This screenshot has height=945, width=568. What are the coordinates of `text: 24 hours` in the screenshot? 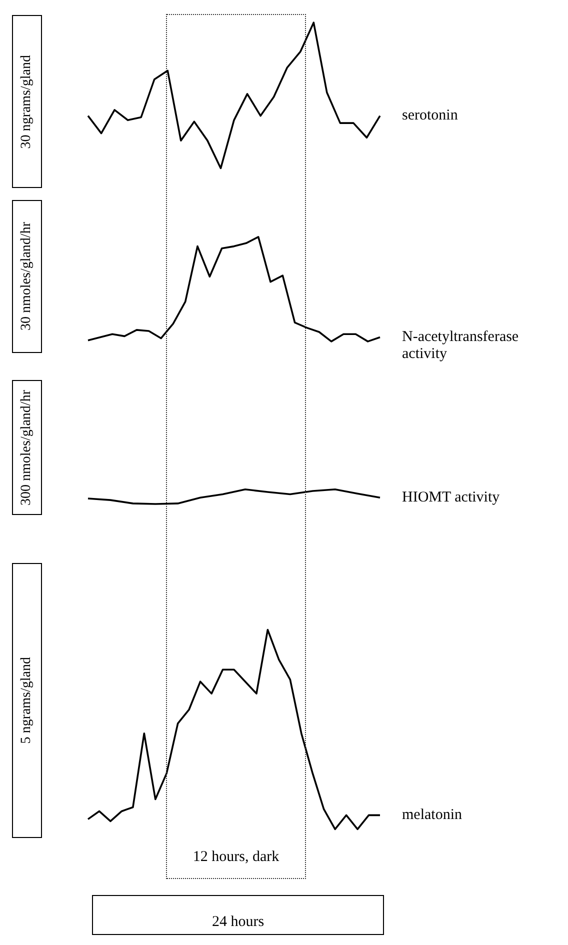 It's located at (238, 922).